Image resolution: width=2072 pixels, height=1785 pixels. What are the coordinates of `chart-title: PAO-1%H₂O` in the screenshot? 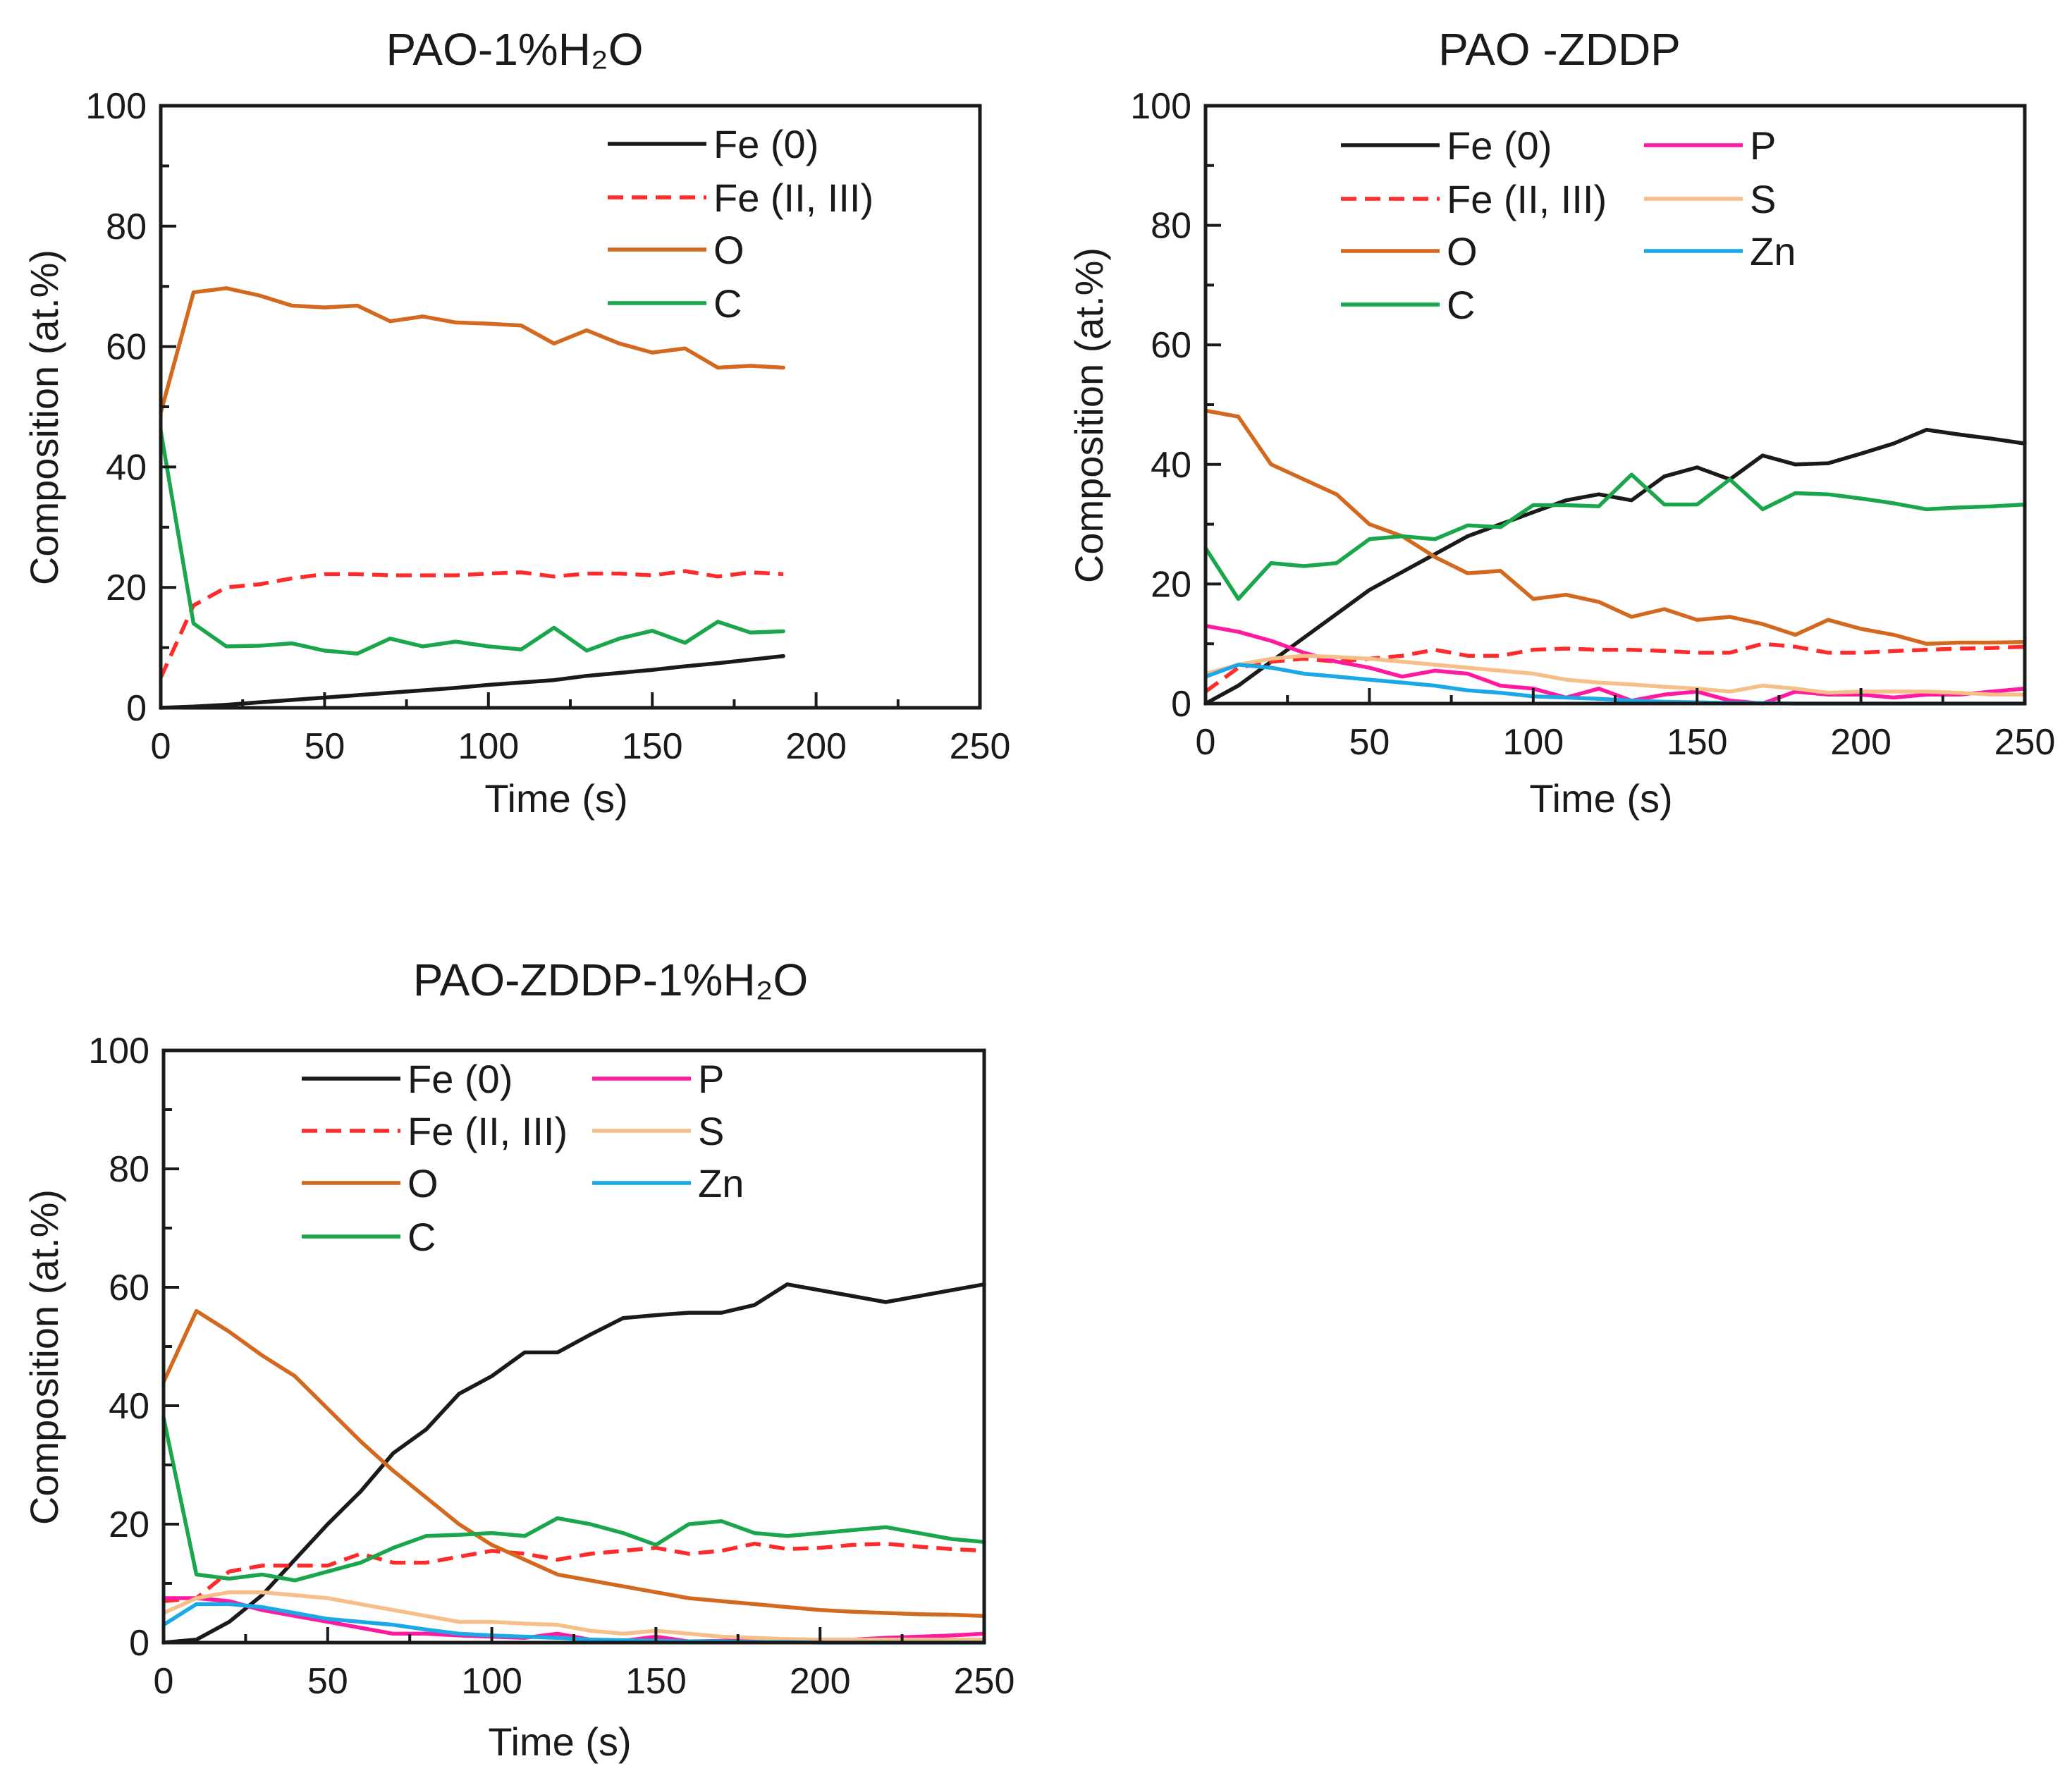 It's located at (514, 49).